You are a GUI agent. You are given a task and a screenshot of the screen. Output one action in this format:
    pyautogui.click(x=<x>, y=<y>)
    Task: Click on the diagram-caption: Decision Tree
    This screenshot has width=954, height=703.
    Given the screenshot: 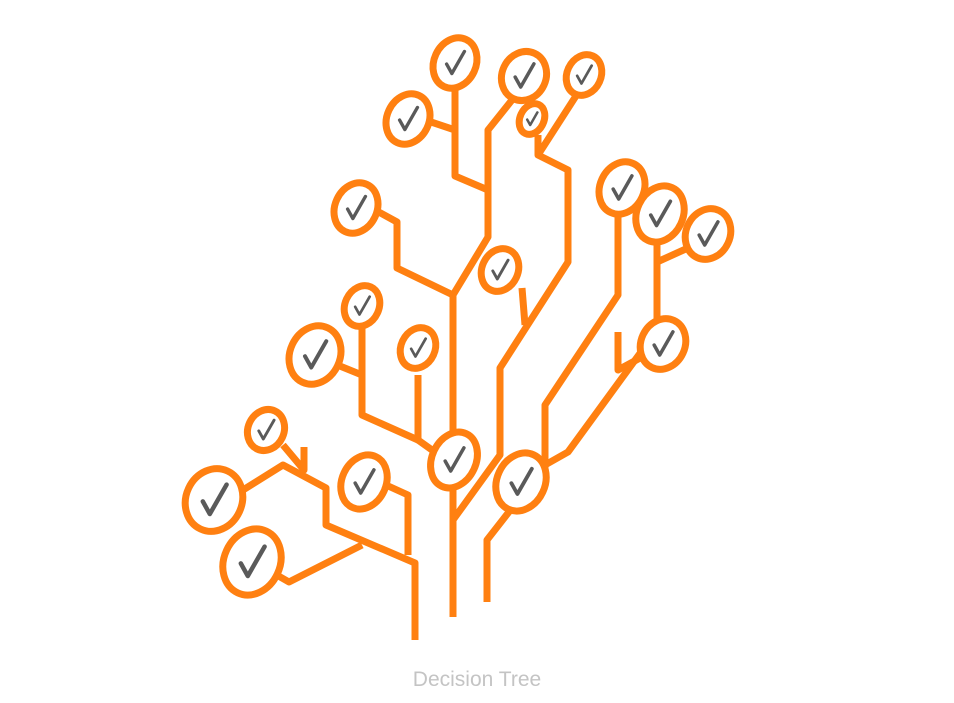 What is the action you would take?
    pyautogui.click(x=477, y=679)
    